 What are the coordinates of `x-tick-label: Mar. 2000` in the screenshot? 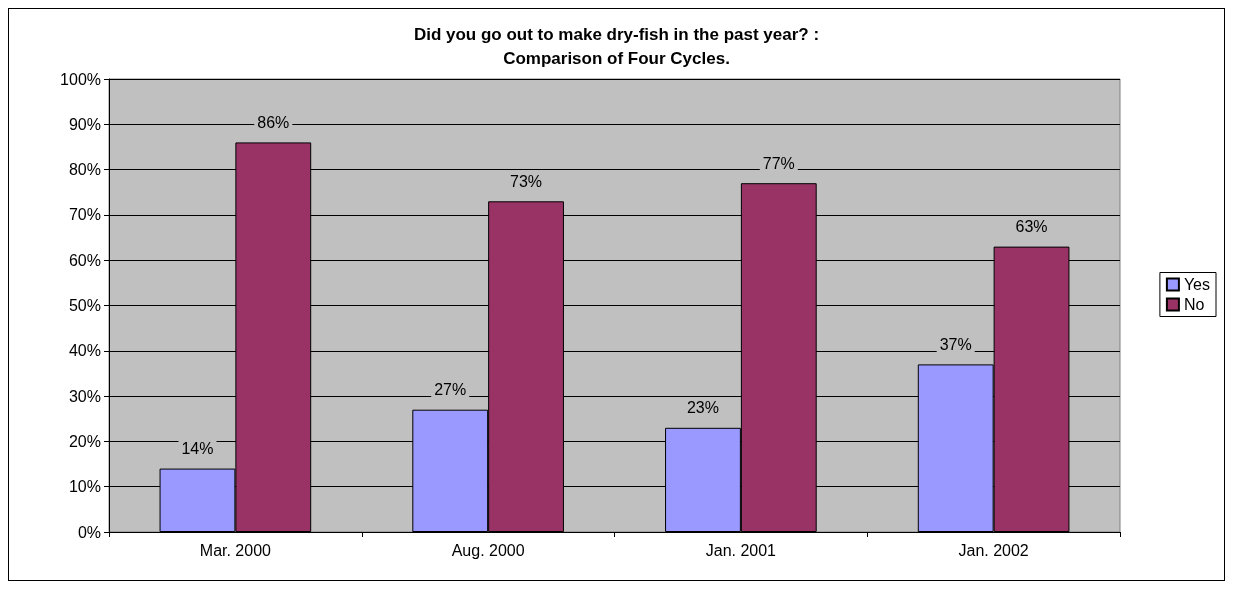 It's located at (235, 550).